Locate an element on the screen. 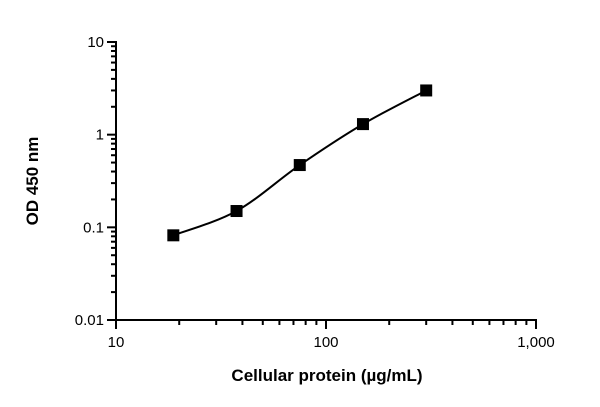  x-axis-label: Cellular protein (µg/mL) is located at coordinates (326, 375).